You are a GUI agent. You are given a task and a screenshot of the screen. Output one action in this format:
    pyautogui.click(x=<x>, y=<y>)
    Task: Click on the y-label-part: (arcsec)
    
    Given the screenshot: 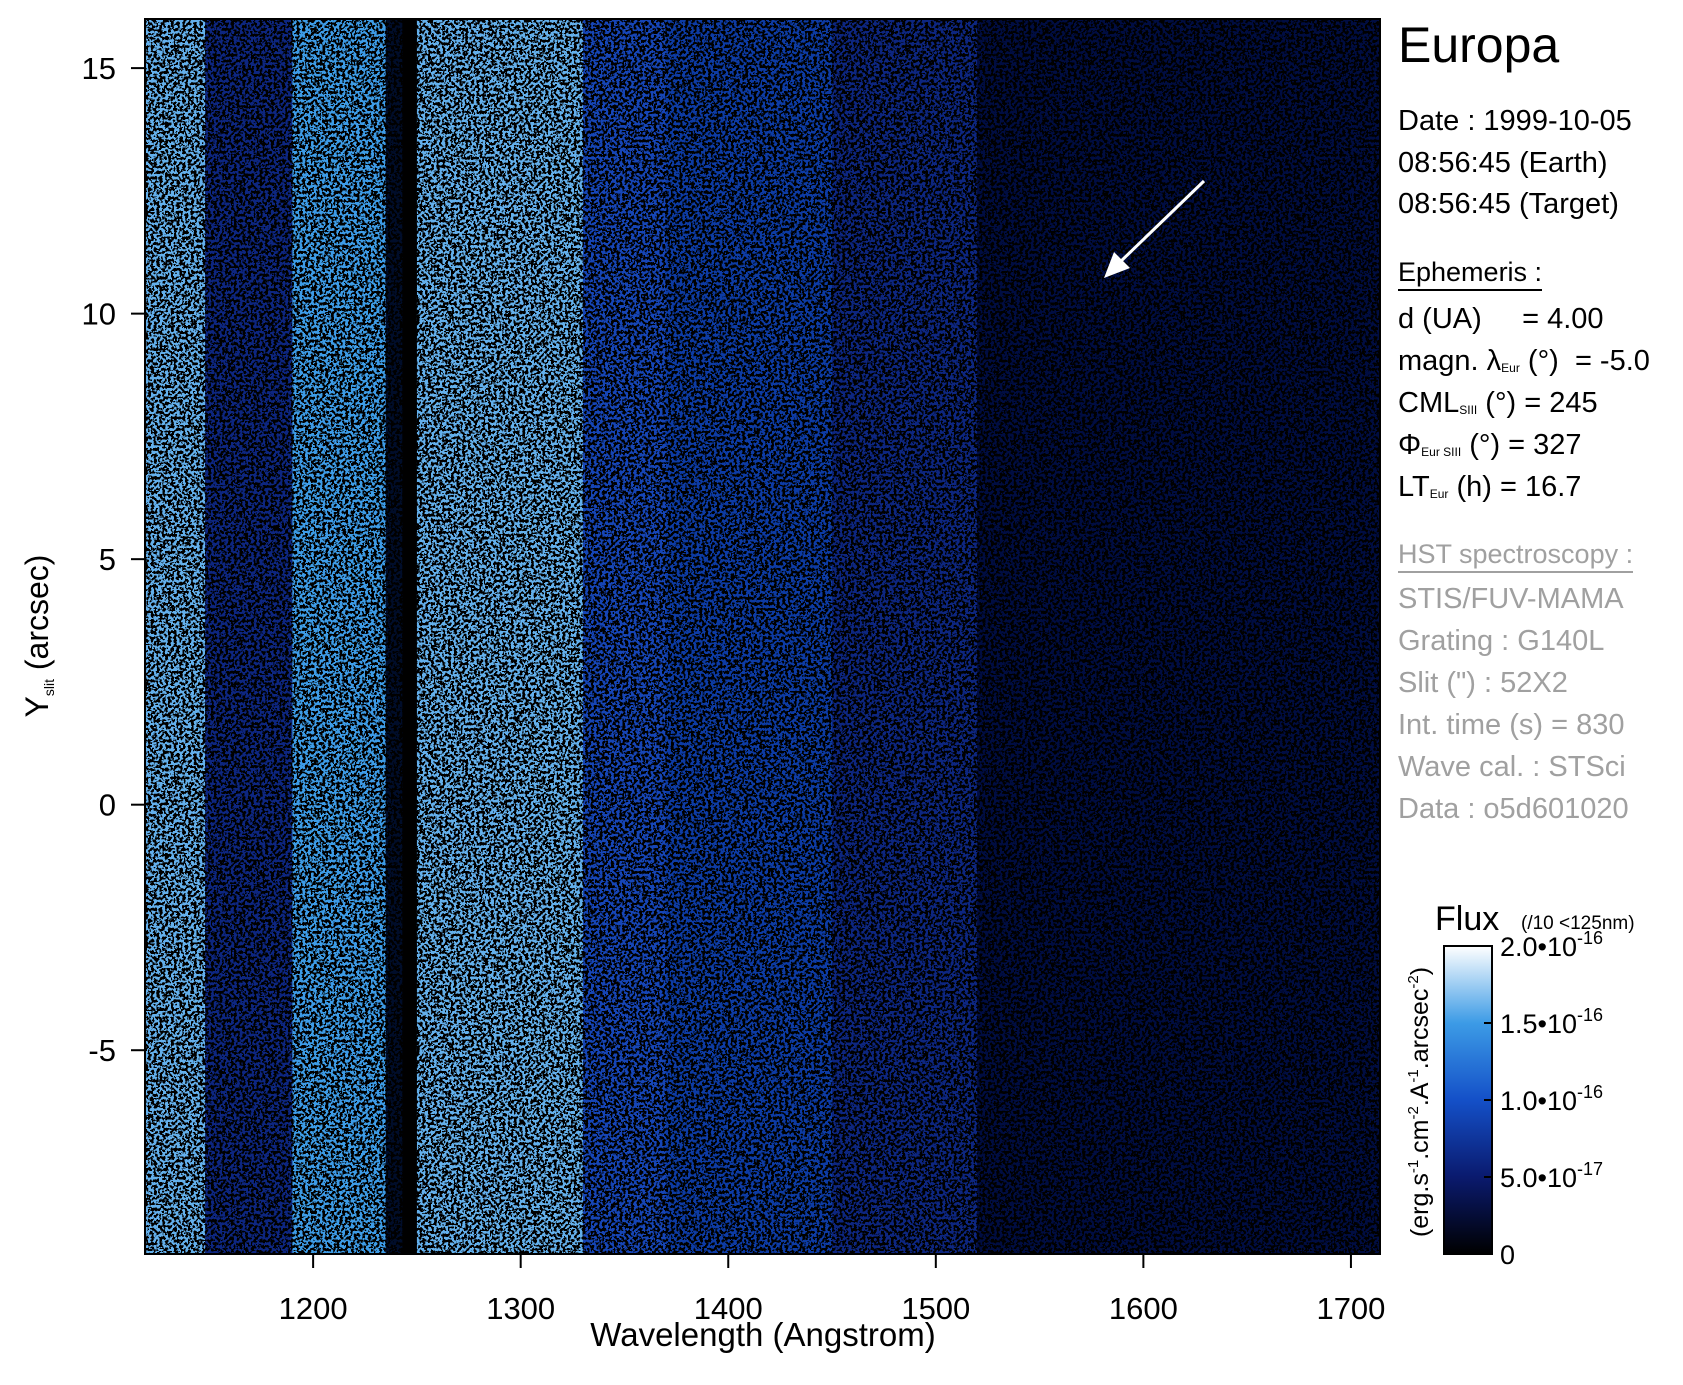 What is the action you would take?
    pyautogui.click(x=37, y=617)
    